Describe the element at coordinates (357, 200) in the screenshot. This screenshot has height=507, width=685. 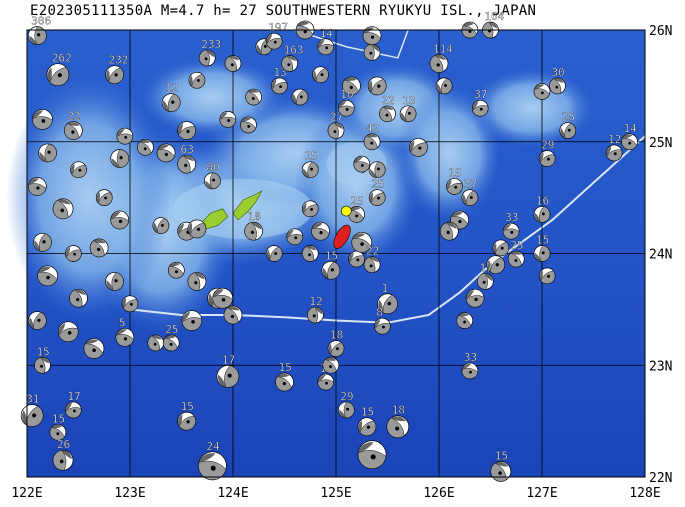
I see `event-depth-label: 25` at that location.